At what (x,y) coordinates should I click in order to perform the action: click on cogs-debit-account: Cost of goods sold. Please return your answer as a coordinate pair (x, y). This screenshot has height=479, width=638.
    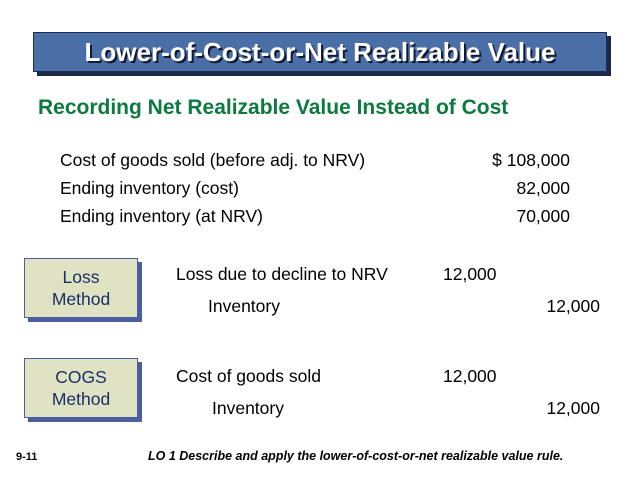
    Looking at the image, I should click on (248, 376).